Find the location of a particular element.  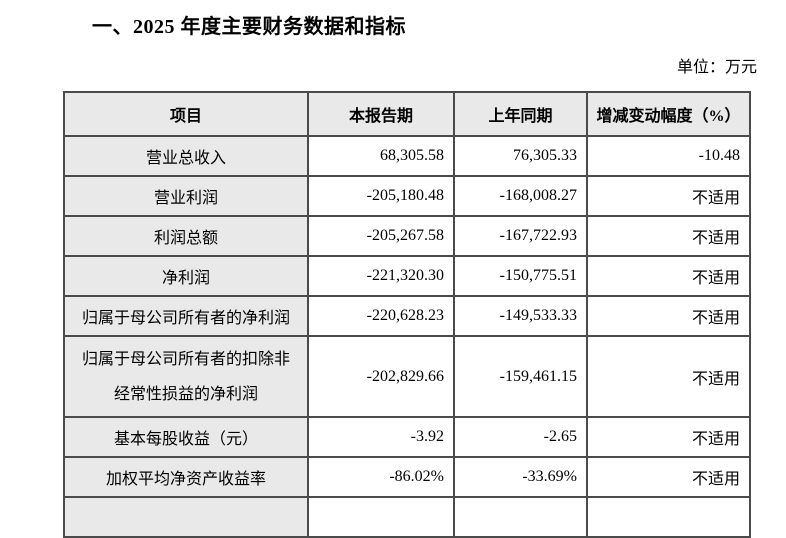

column-header-change: 增减变动幅度（%） is located at coordinates (668, 114).